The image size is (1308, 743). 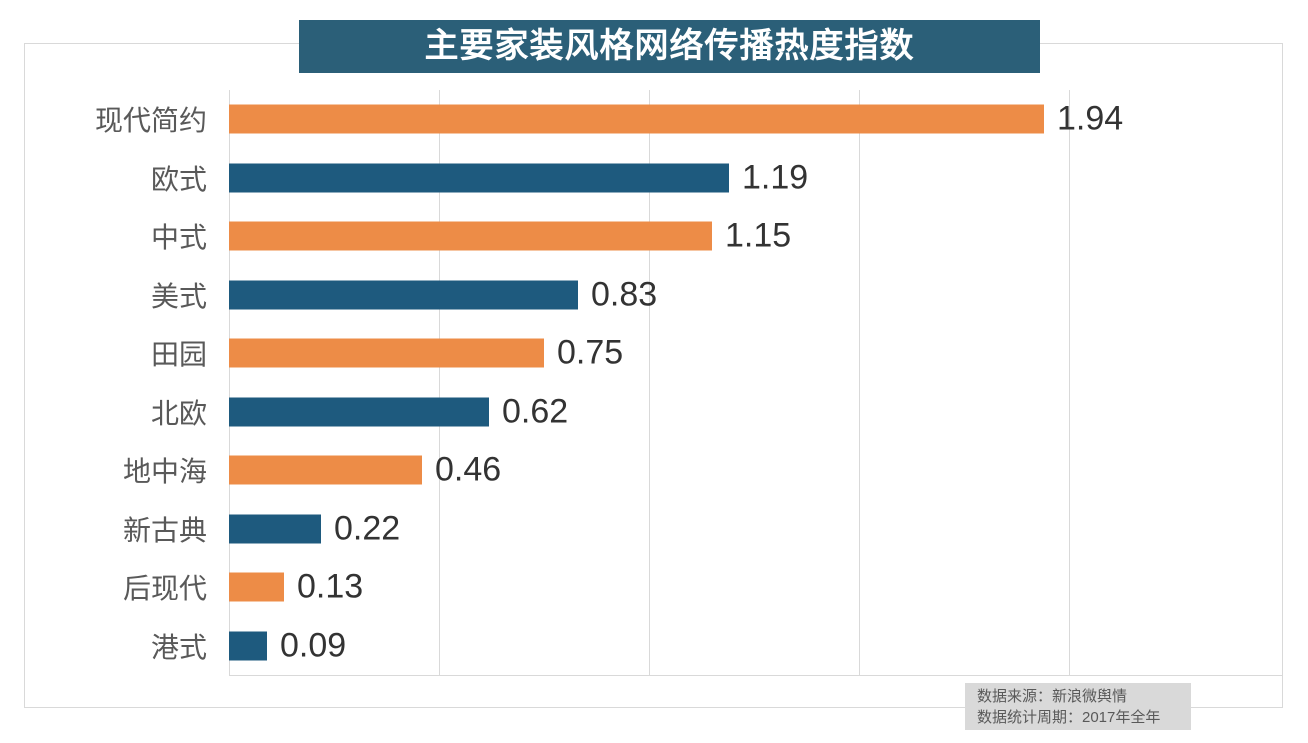 What do you see at coordinates (1069, 717) in the screenshot?
I see `data-period-text: 数据统计周期：2017年全年` at bounding box center [1069, 717].